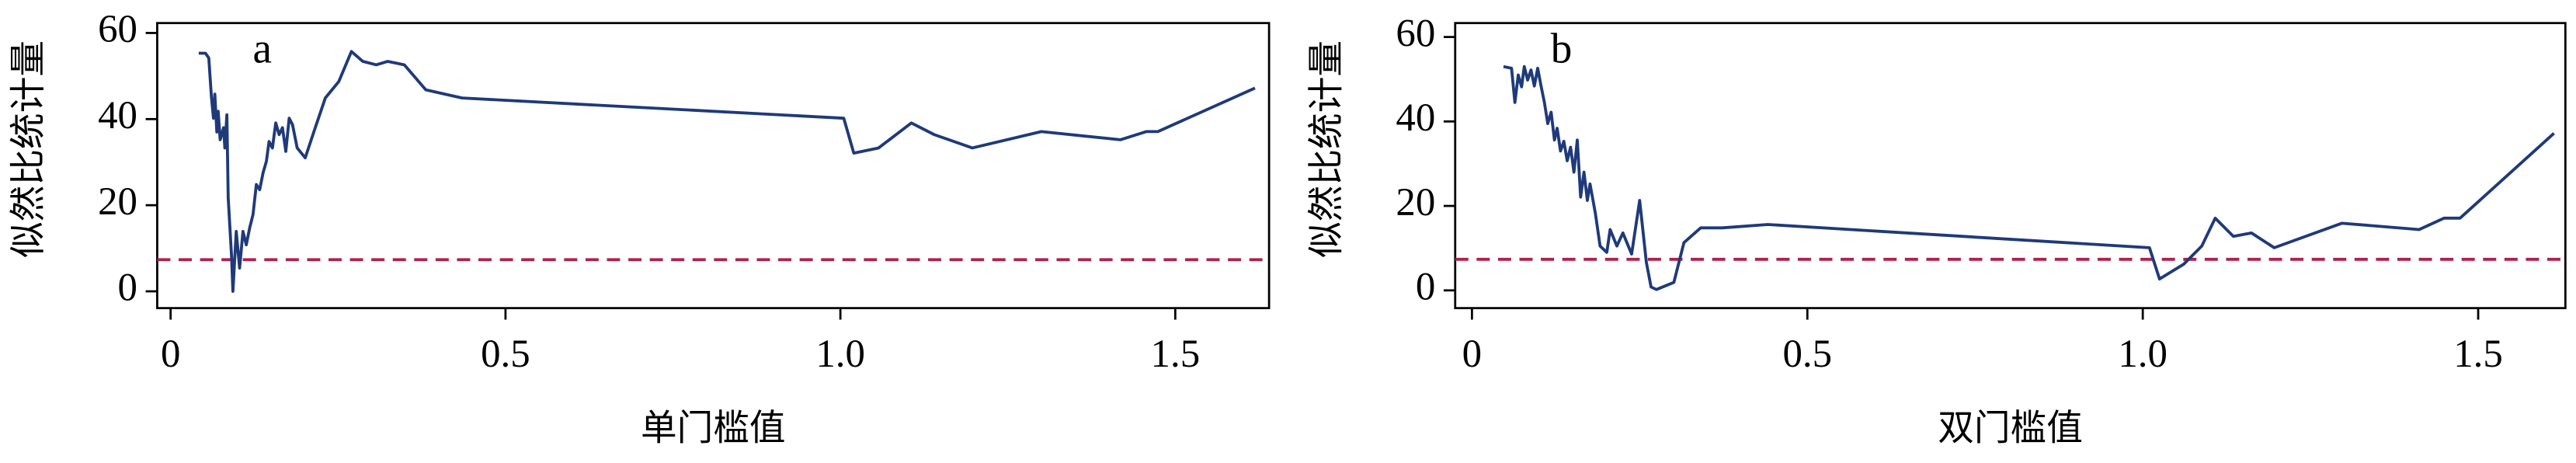  I want to click on panel-letter: b, so click(1562, 48).